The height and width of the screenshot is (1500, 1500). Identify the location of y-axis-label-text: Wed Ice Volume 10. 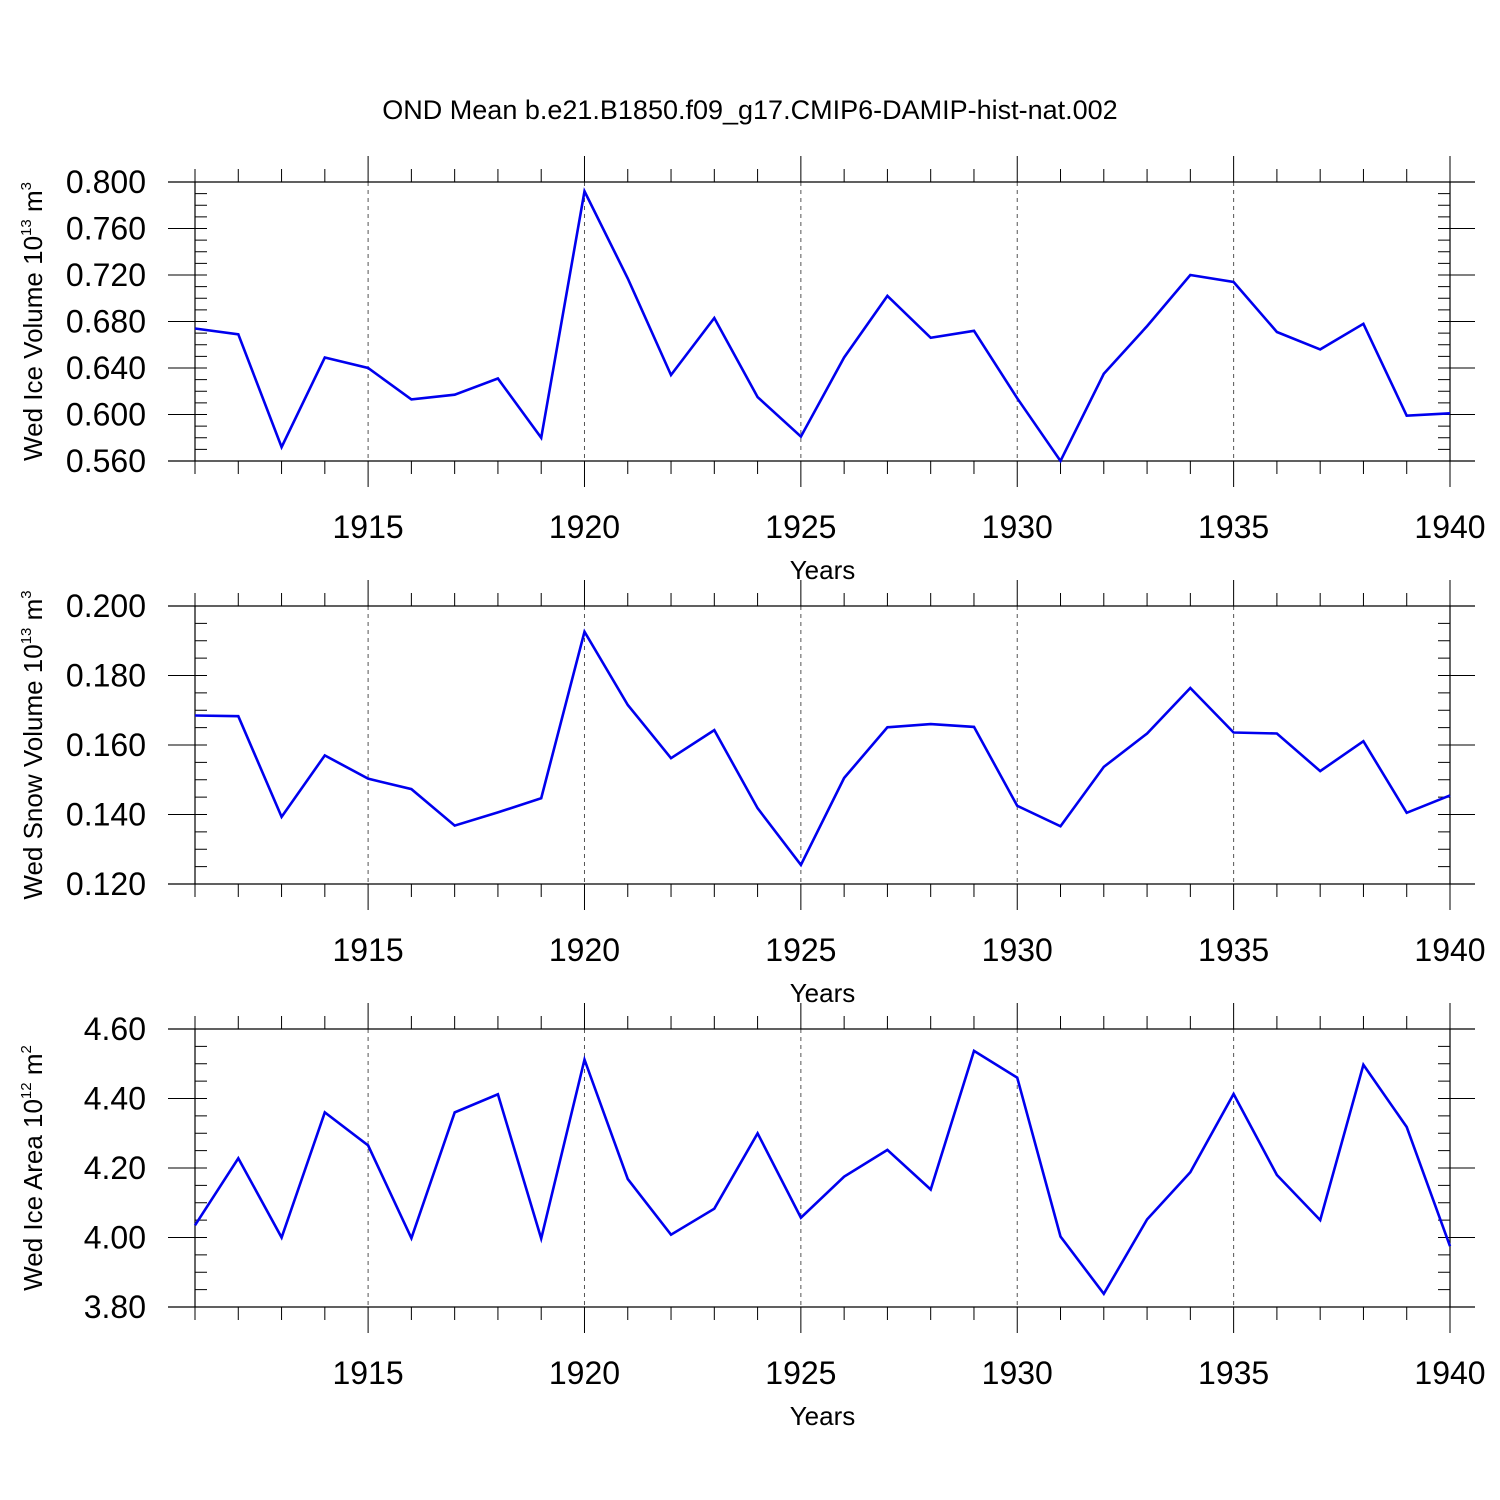
(33, 348).